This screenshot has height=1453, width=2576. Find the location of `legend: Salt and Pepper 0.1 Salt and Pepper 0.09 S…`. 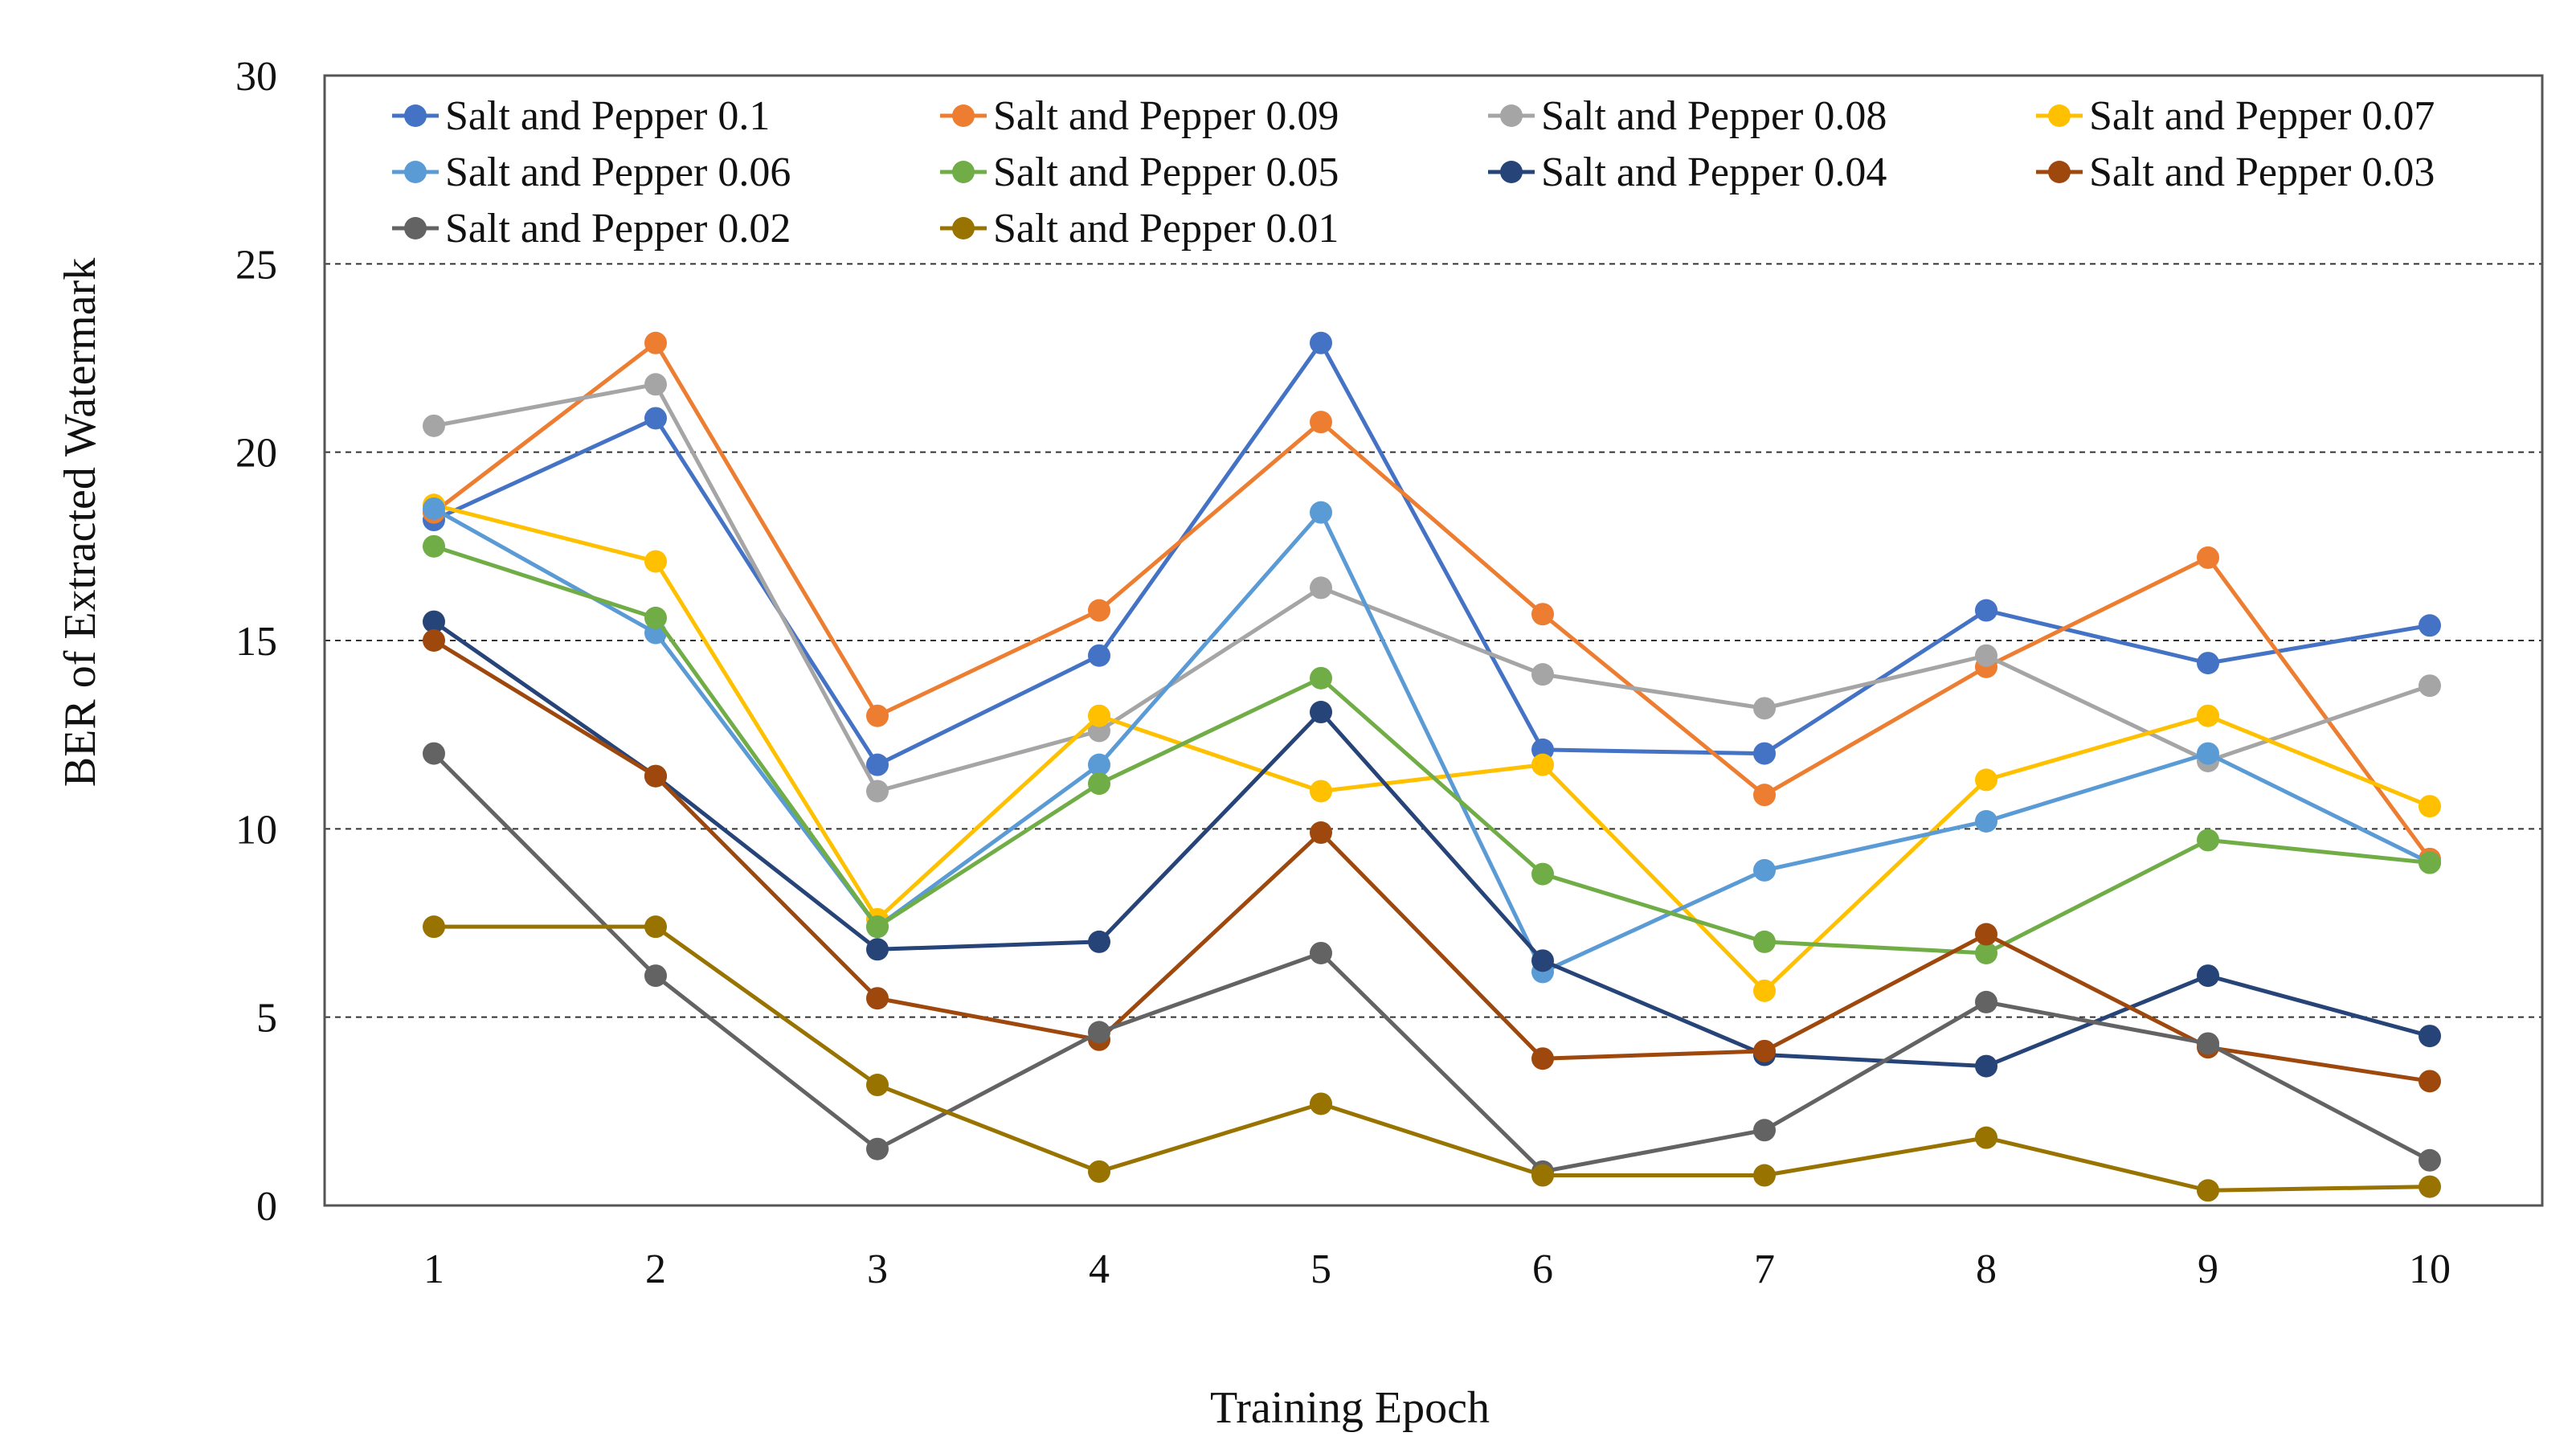

legend: Salt and Pepper 0.1 Salt and Pepper 0.09 S… is located at coordinates (1413, 172).